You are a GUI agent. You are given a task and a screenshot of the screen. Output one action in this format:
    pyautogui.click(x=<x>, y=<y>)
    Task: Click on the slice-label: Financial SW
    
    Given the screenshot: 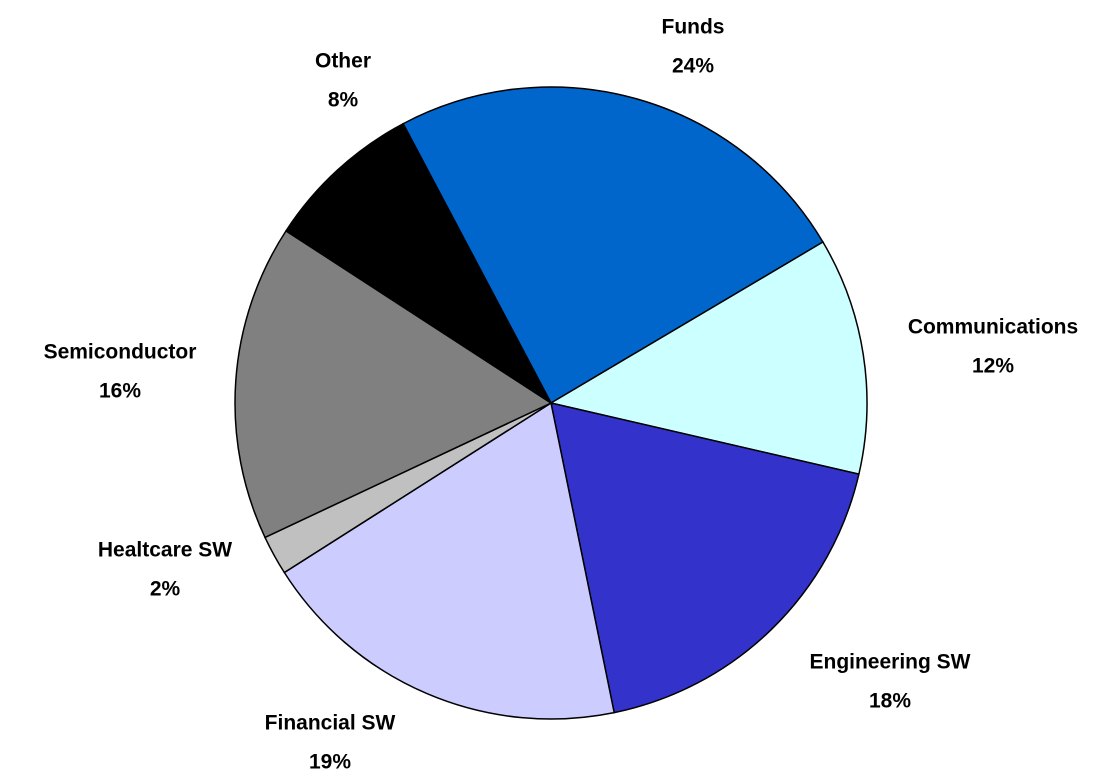 What is the action you would take?
    pyautogui.click(x=330, y=723)
    